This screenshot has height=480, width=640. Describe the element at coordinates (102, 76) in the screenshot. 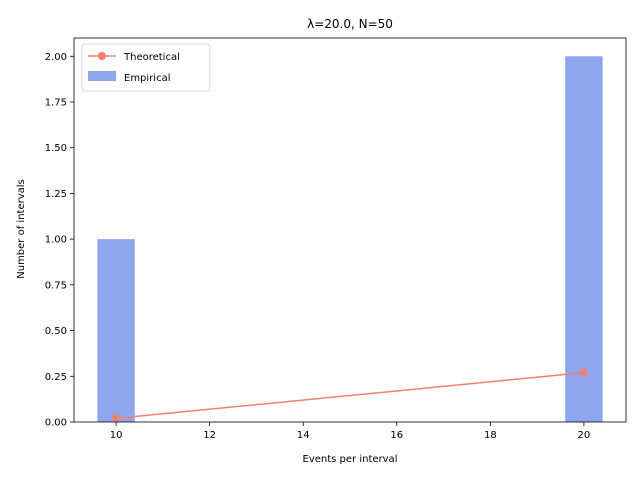

I see `legend-empirical-swatch` at that location.